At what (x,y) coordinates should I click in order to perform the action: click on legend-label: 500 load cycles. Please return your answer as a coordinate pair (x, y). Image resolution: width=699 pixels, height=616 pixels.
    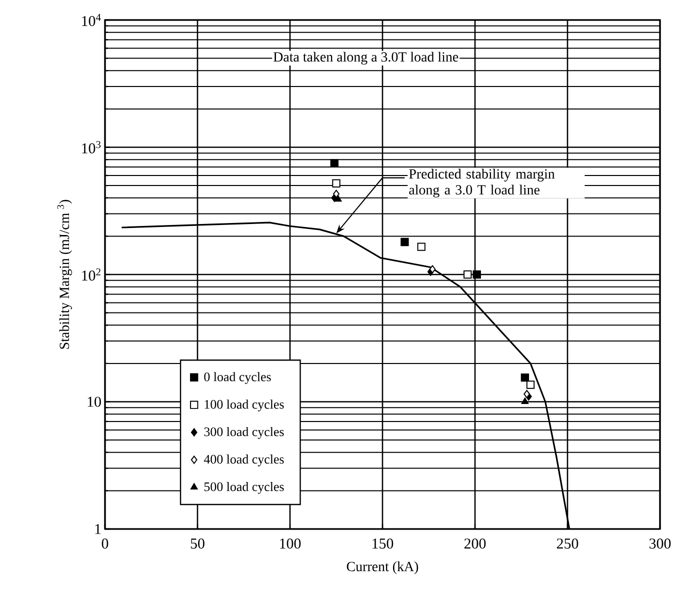
    Looking at the image, I should click on (244, 488).